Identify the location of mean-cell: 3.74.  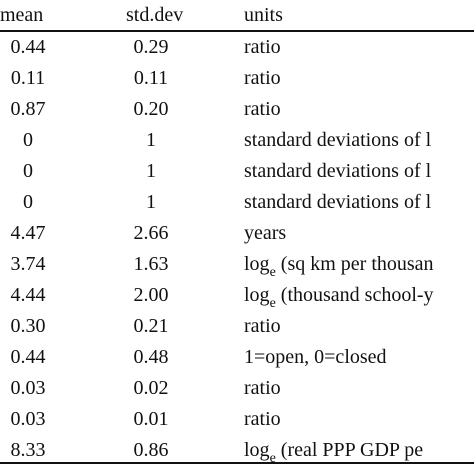
(28, 264).